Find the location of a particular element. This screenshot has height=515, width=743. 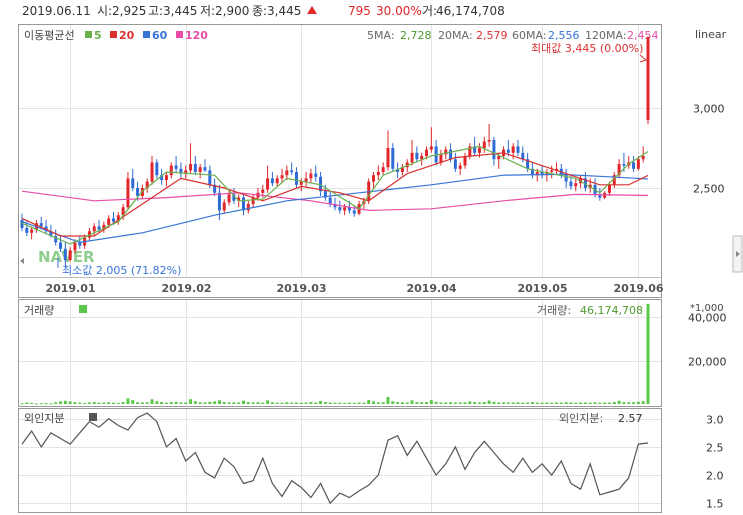

date-tick-label: 2019.04 is located at coordinates (431, 288).